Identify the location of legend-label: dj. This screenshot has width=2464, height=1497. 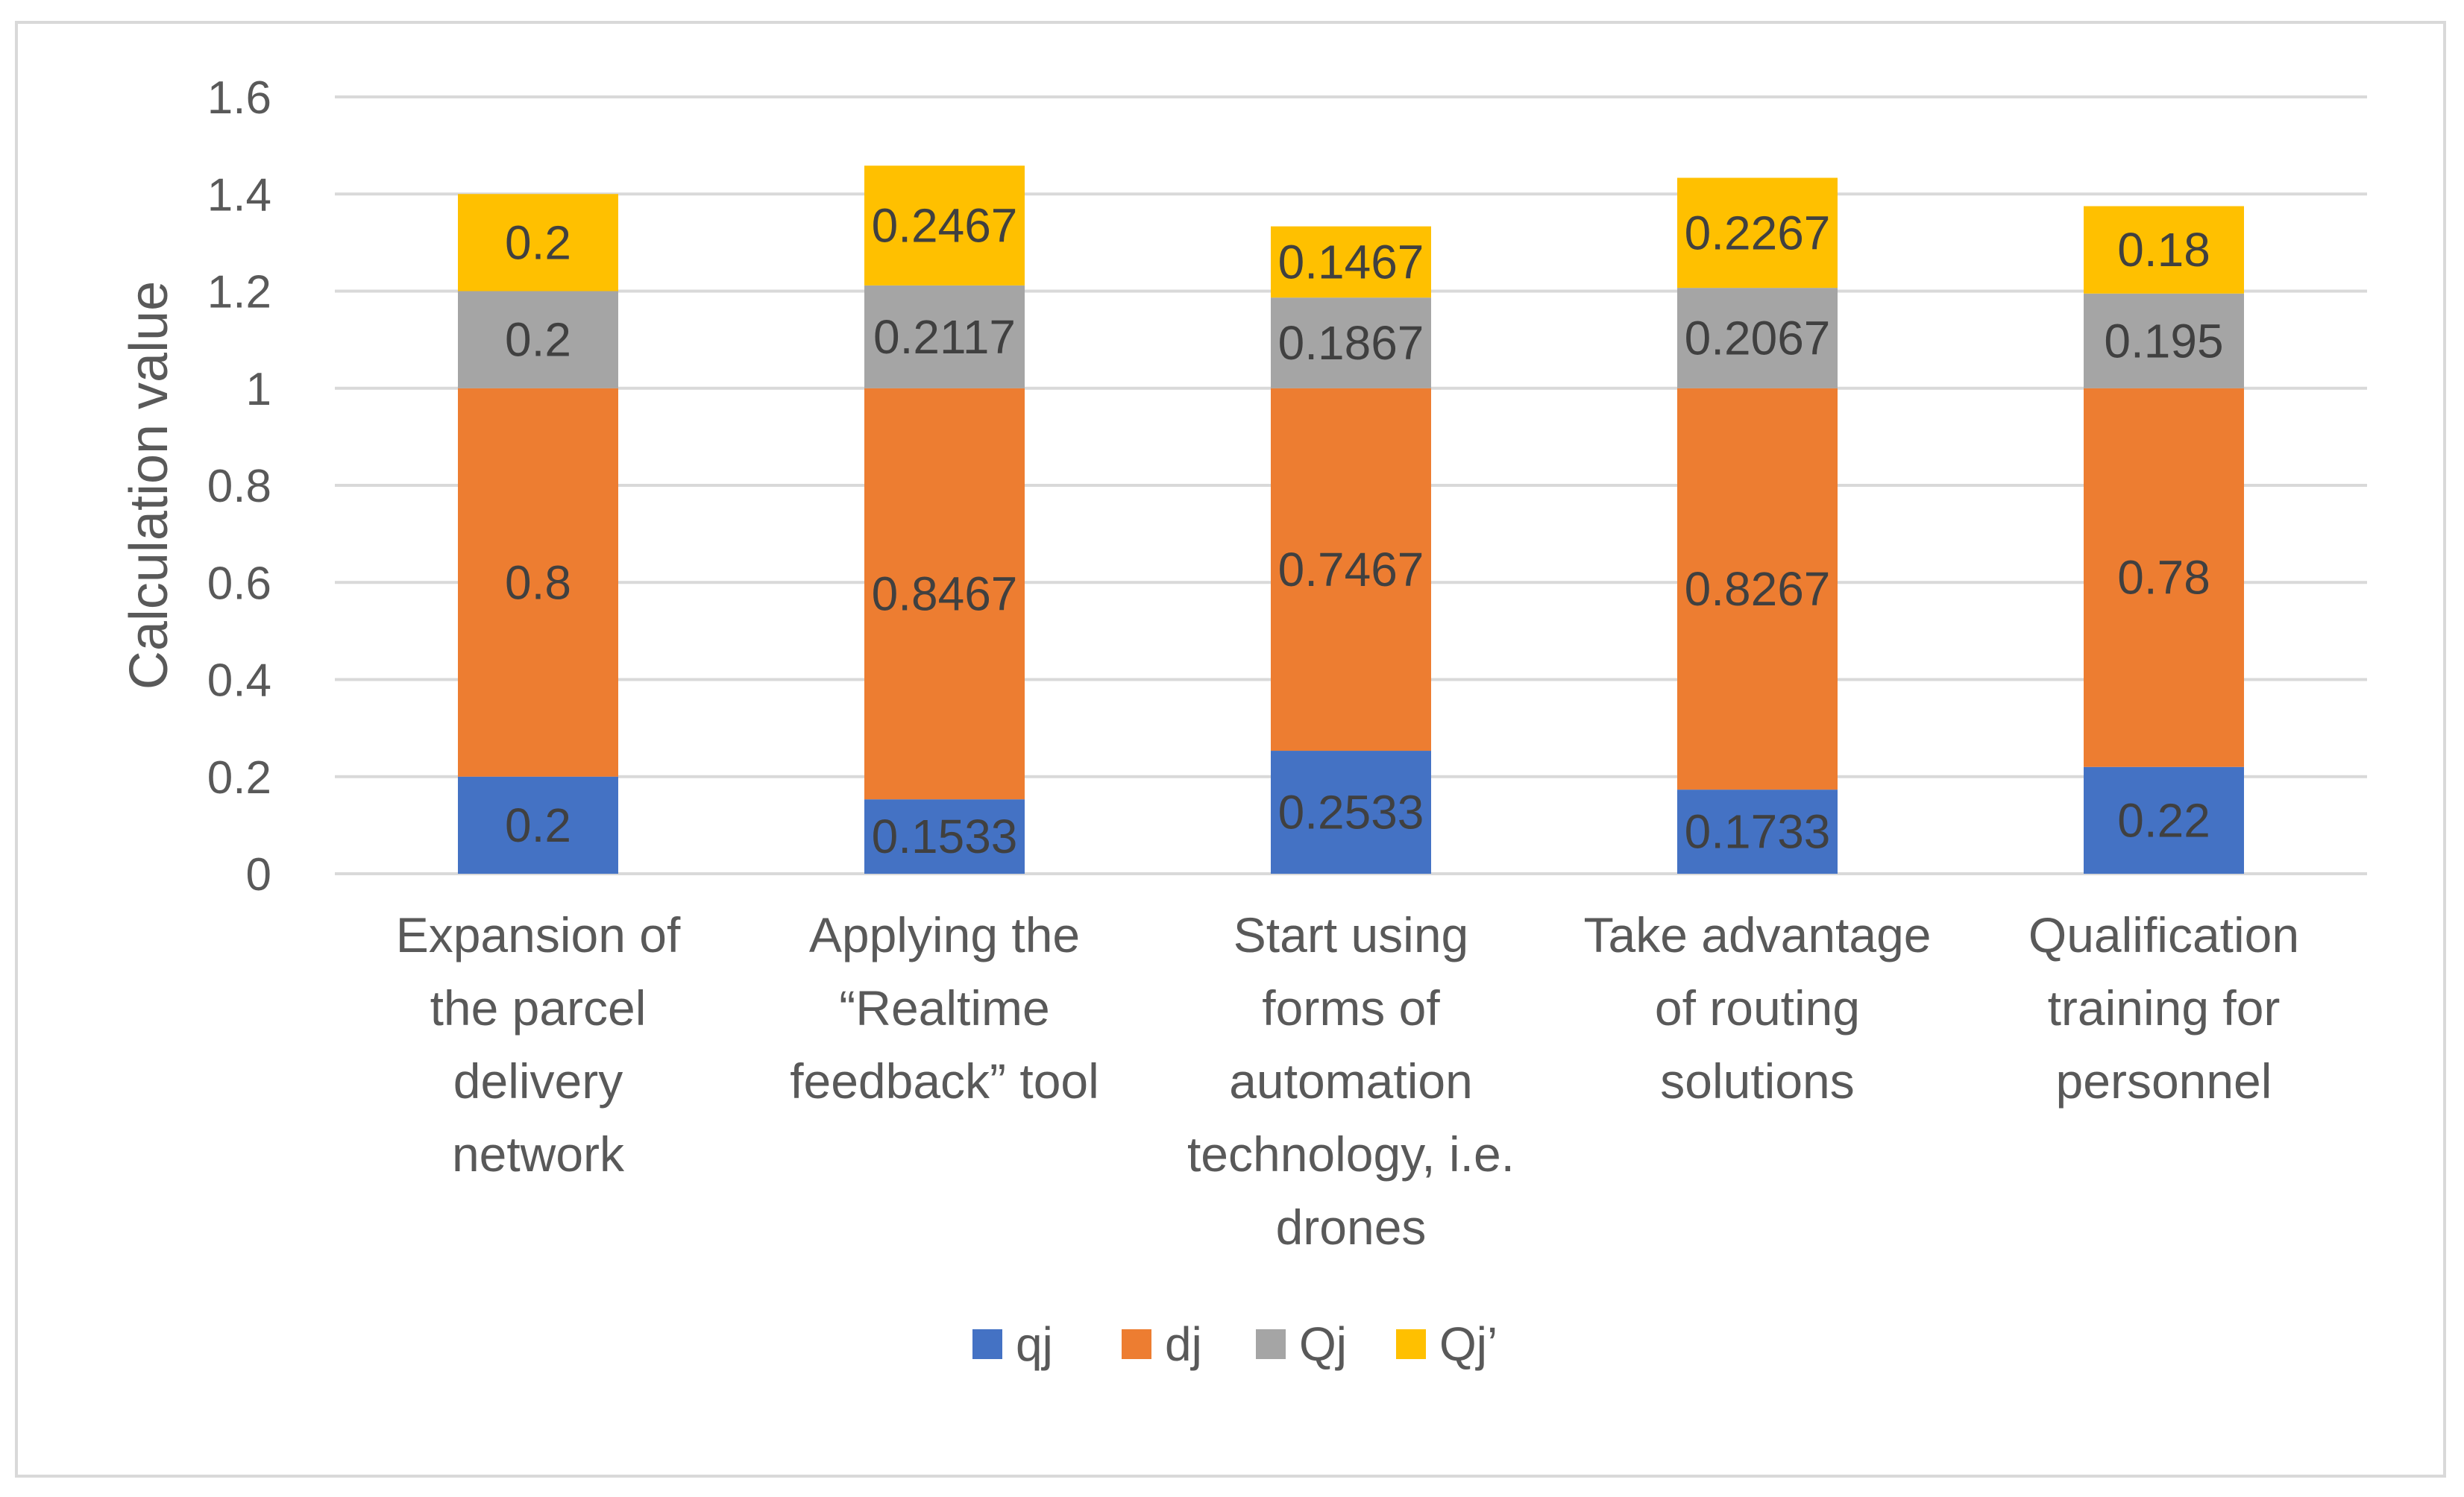
(1183, 1344).